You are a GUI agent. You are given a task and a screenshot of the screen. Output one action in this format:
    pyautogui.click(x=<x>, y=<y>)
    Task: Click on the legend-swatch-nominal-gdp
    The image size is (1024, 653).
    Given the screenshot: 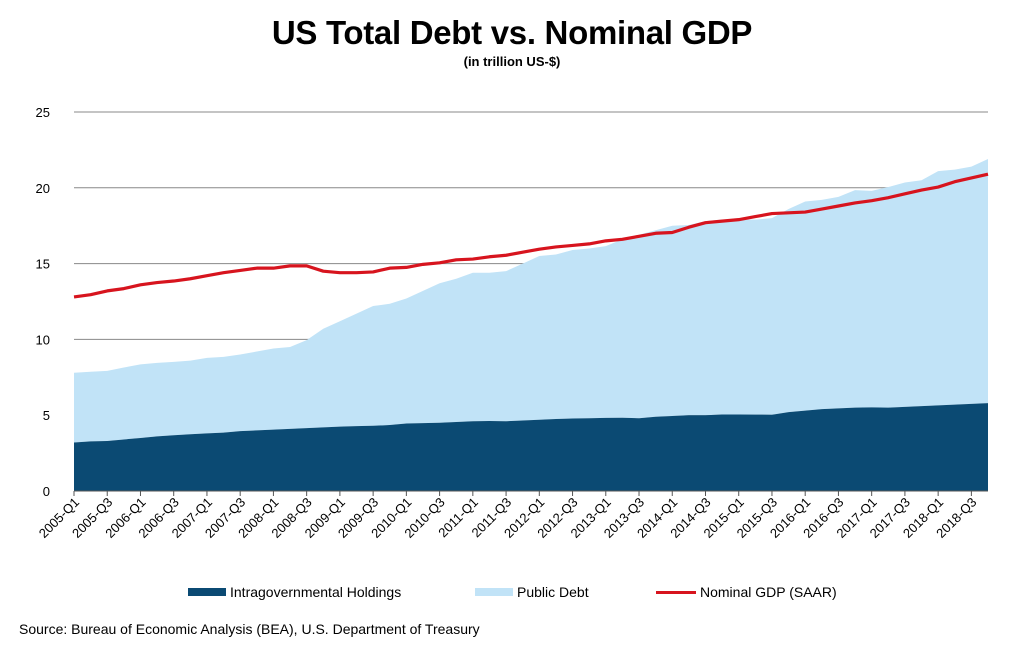 What is the action you would take?
    pyautogui.click(x=676, y=592)
    